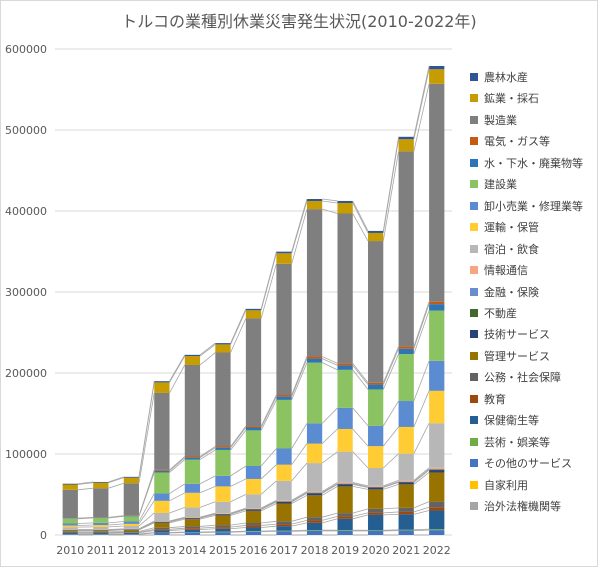 This screenshot has height=567, width=598. I want to click on legend-item: 運輸・保管, so click(504, 227).